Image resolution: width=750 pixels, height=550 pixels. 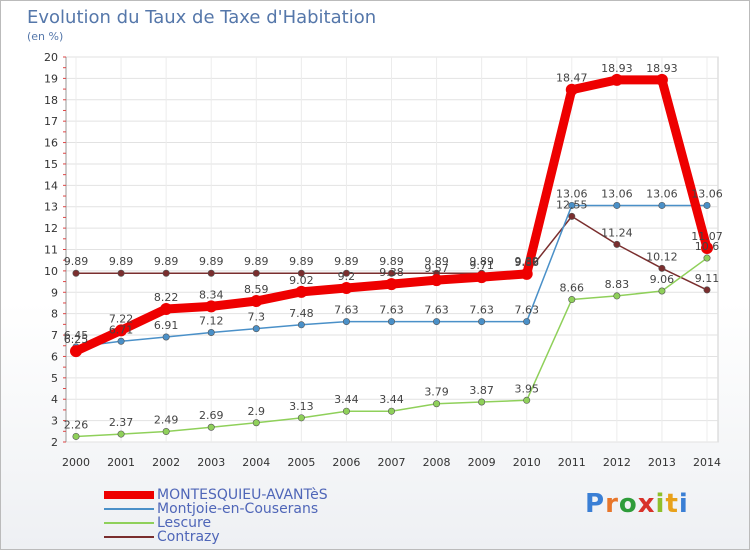 I want to click on proxiti-logo: Proxiti, so click(x=637, y=504).